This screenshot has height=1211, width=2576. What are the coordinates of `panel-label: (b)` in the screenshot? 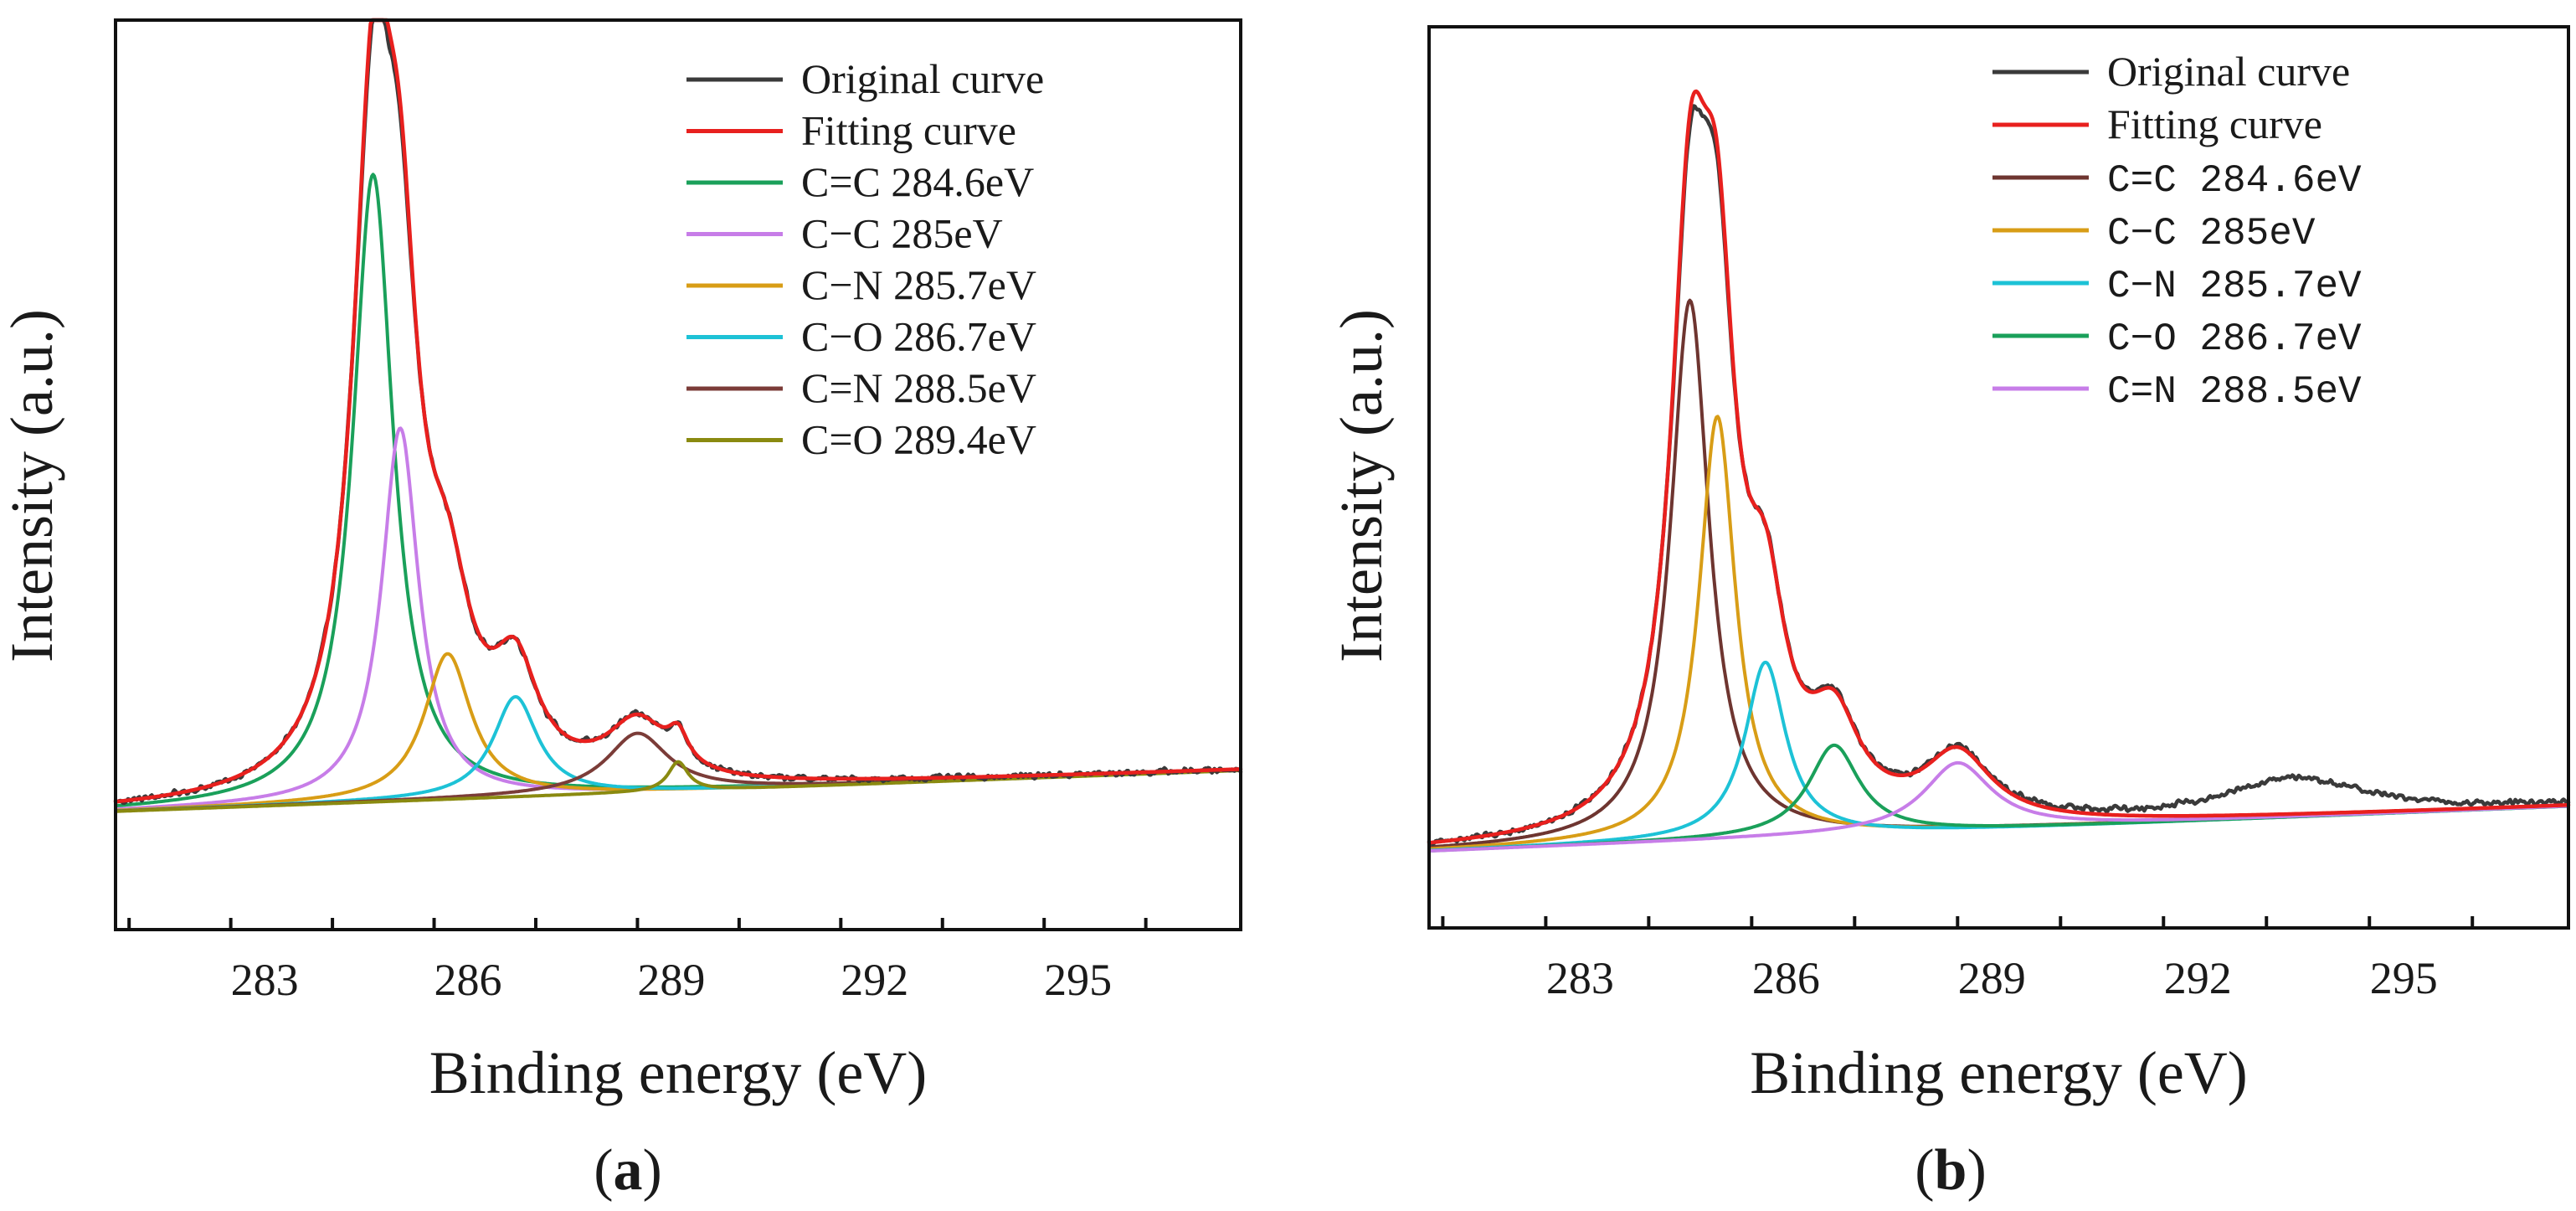 It's located at (1951, 1171).